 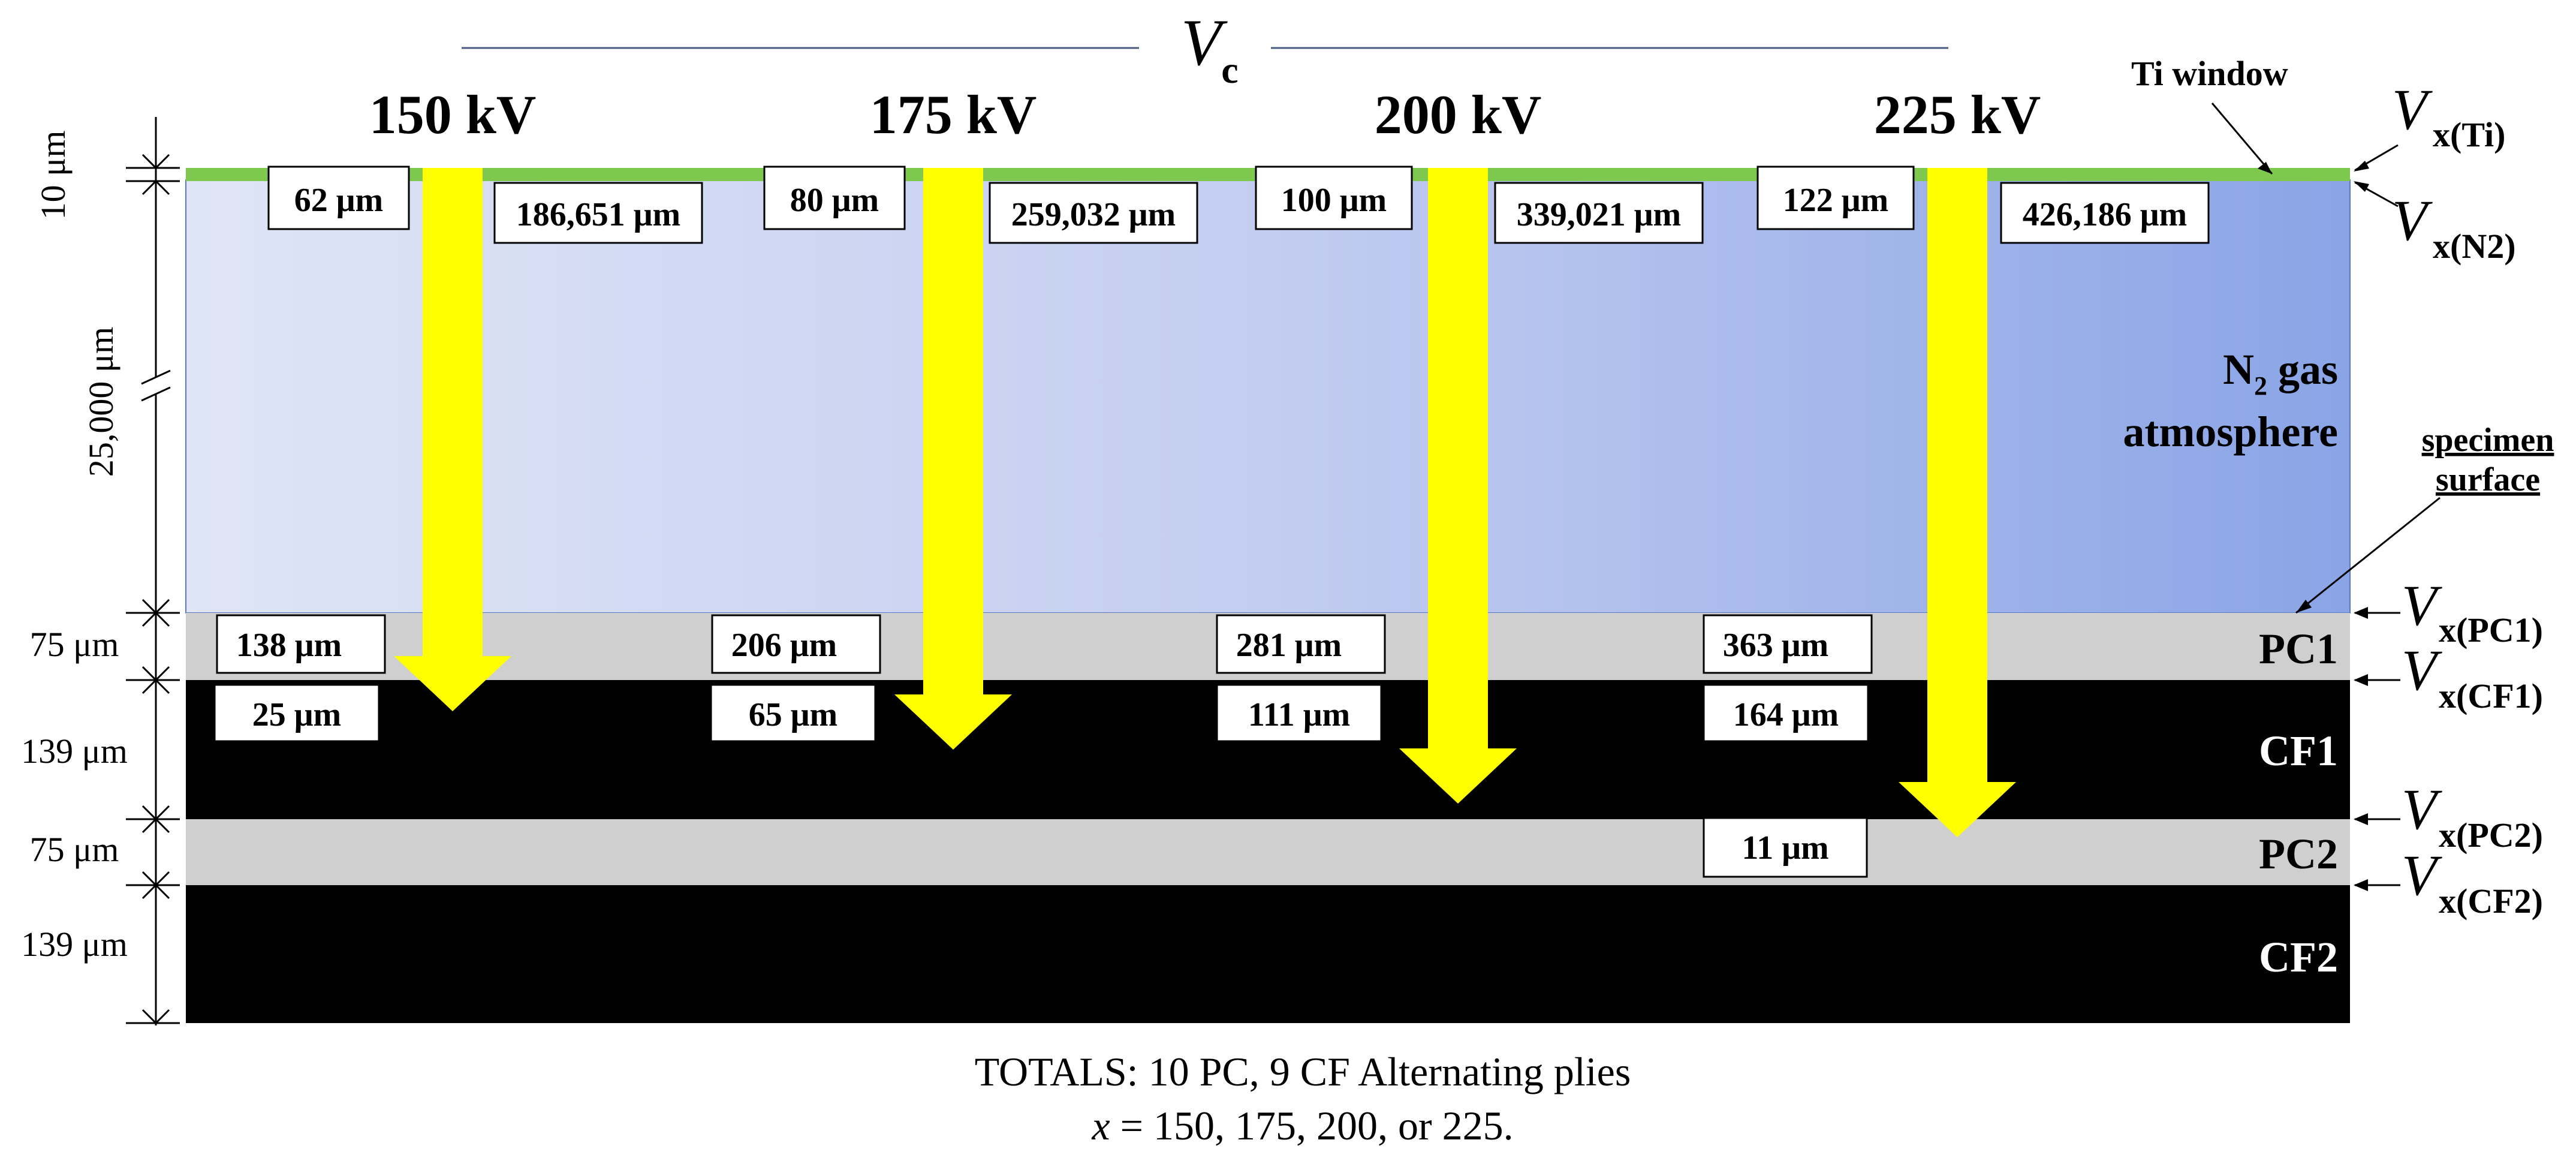 I want to click on thickness-dimension, so click(x=153, y=571).